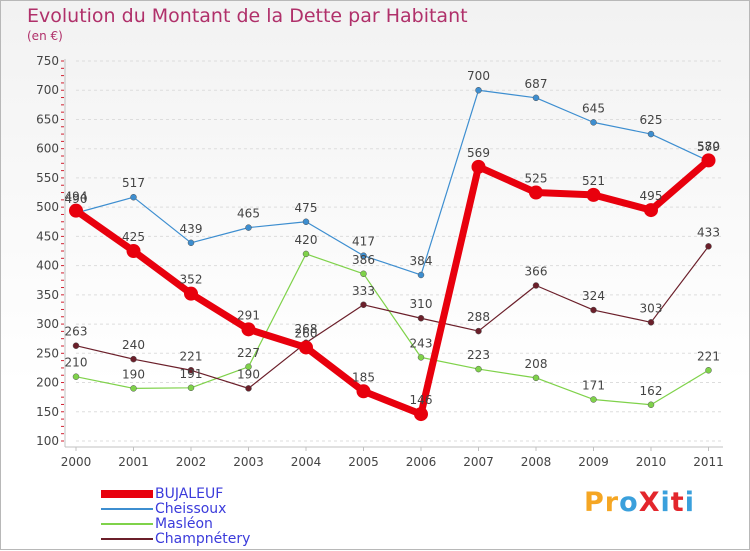 This screenshot has height=551, width=750. I want to click on data-label: 291, so click(248, 315).